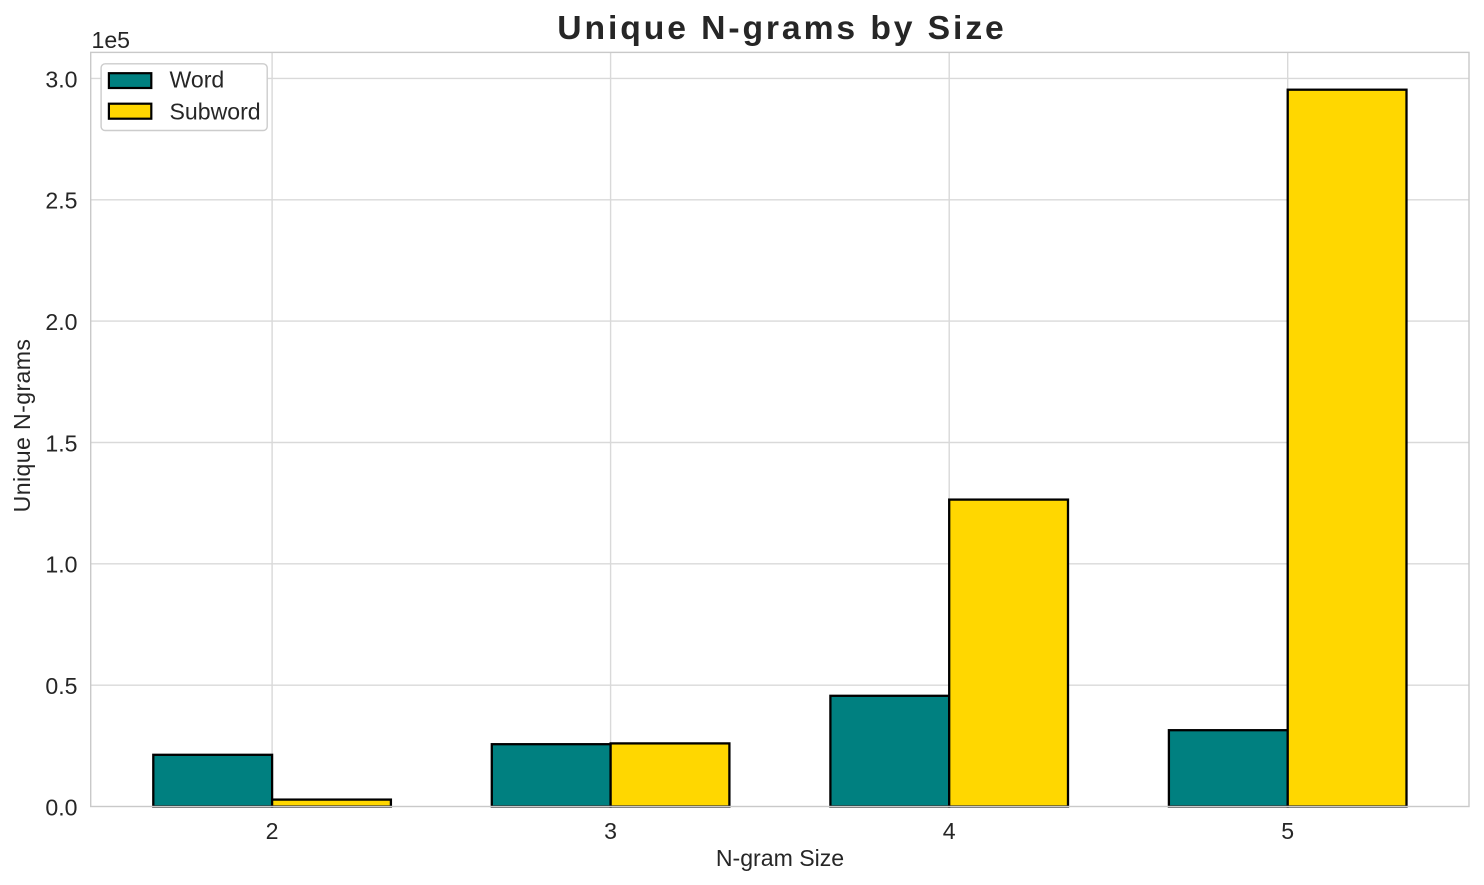  I want to click on svg-text: Unique N-grams, so click(22, 426).